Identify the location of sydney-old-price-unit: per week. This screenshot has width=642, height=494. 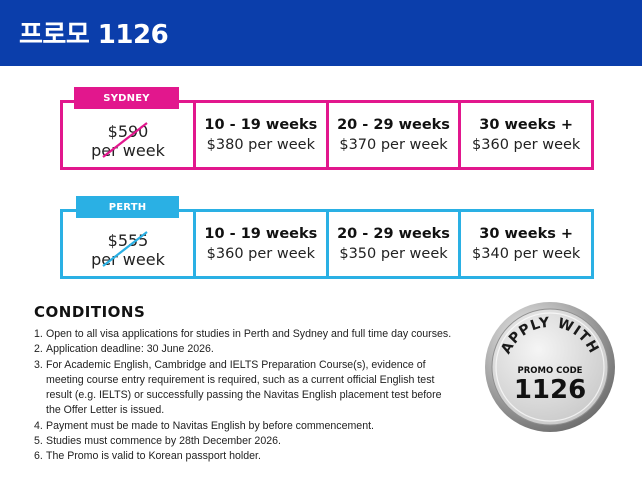
(128, 150).